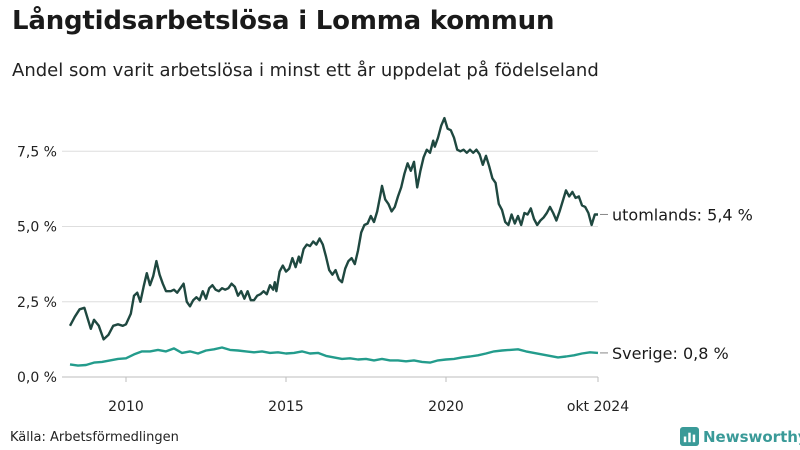 The width and height of the screenshot is (800, 450). What do you see at coordinates (689, 436) in the screenshot?
I see `newsworthy-logo-icon` at bounding box center [689, 436].